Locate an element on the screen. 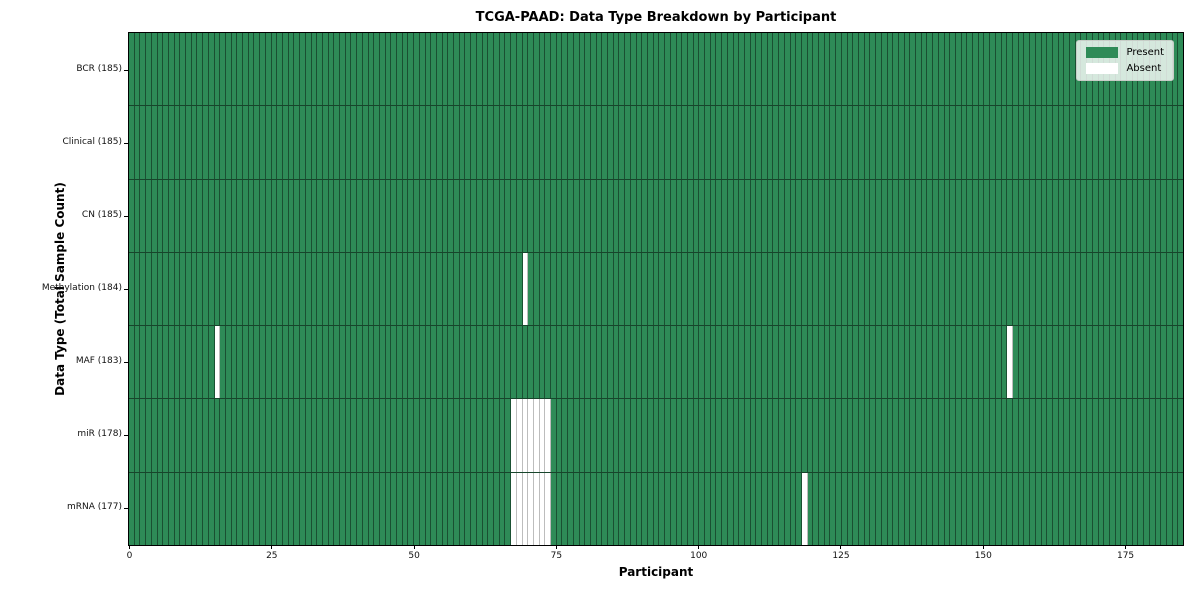 This screenshot has width=1200, height=600. x-tick-label: 150 is located at coordinates (983, 555).